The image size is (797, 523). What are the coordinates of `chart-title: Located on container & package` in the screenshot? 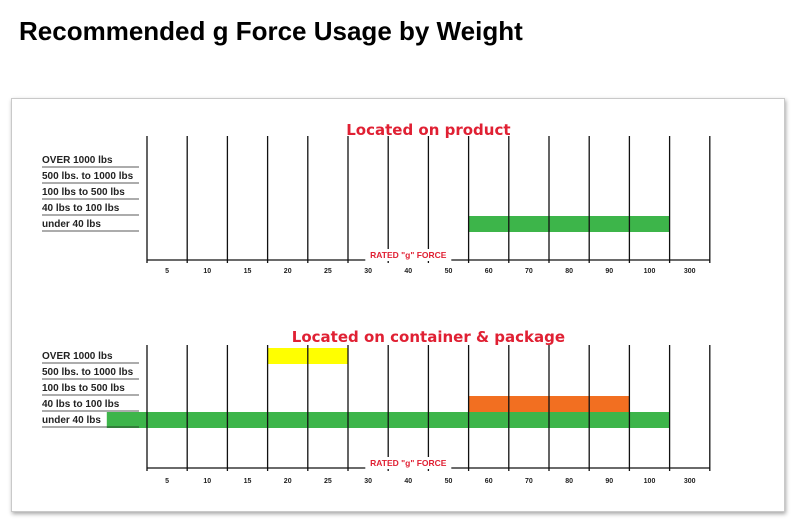 It's located at (428, 337).